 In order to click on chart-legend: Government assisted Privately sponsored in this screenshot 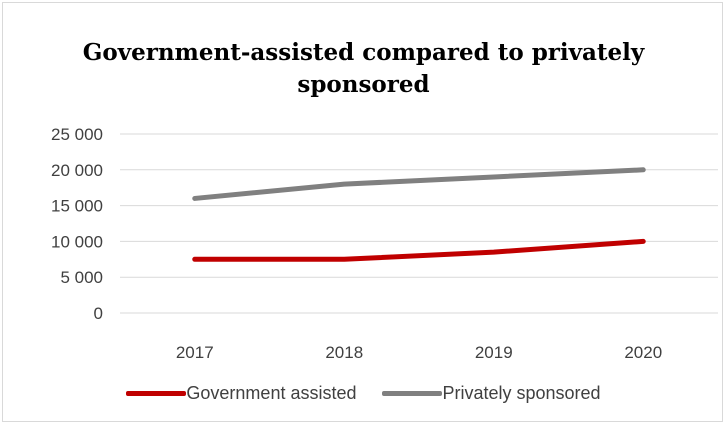, I will do `click(363, 393)`.